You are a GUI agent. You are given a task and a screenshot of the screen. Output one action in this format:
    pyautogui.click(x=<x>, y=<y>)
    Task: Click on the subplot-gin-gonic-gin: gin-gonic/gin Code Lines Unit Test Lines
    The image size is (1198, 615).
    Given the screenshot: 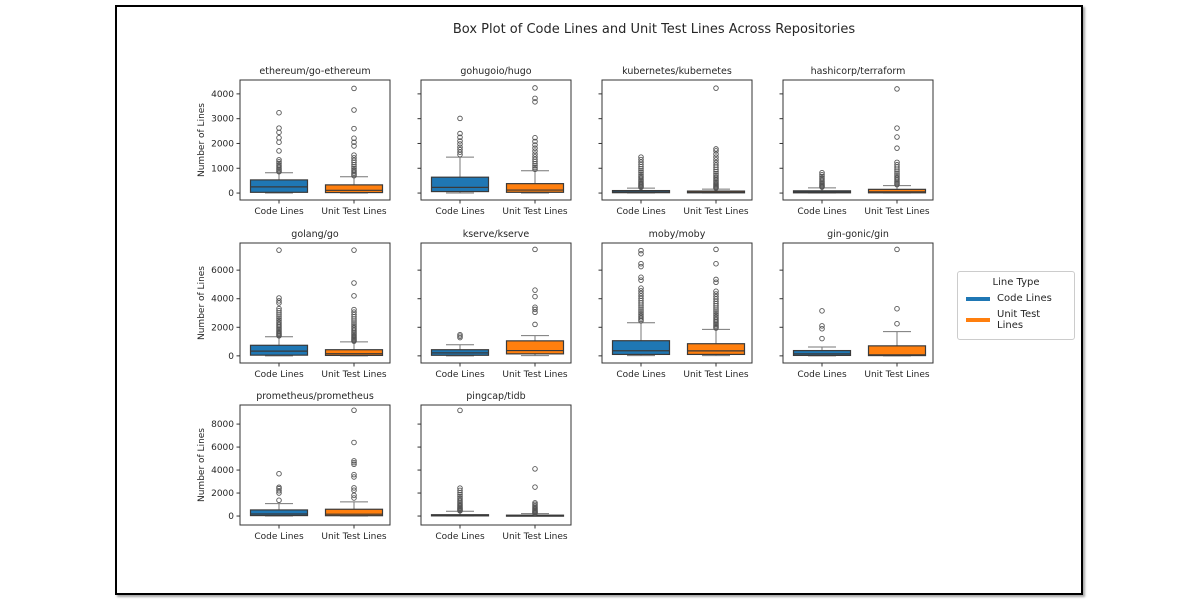 What is the action you would take?
    pyautogui.click(x=856, y=304)
    